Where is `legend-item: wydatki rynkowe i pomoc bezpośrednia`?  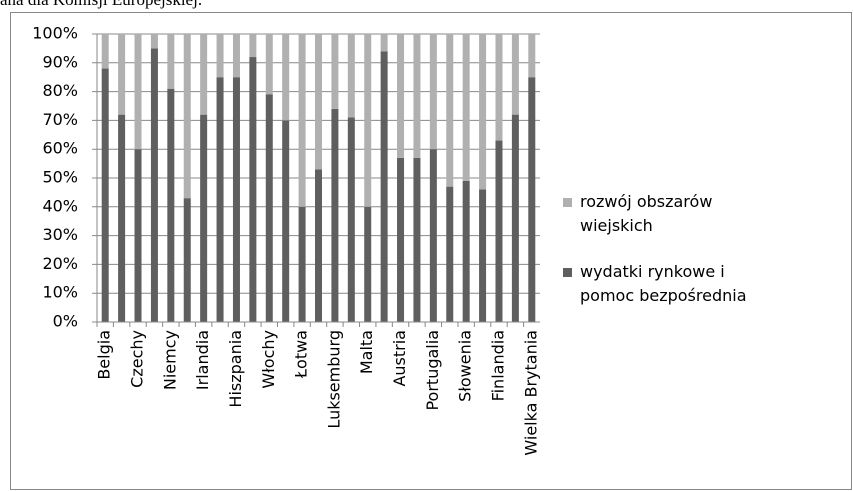 legend-item: wydatki rynkowe i pomoc bezpośrednia is located at coordinates (688, 284).